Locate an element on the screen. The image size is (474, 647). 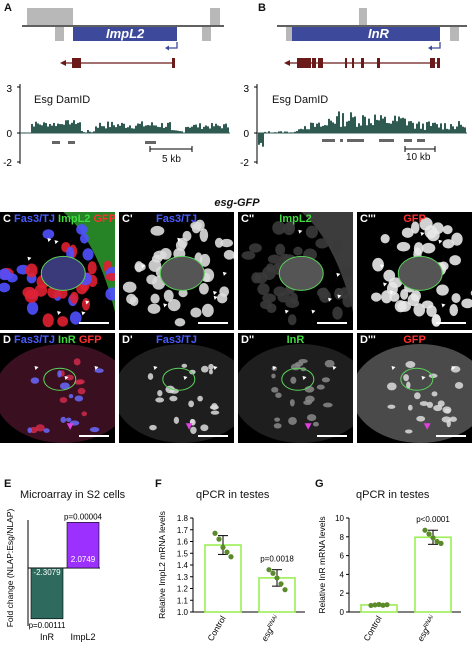
chart-f-category-superscript: RNAi is located at coordinates (273, 622).